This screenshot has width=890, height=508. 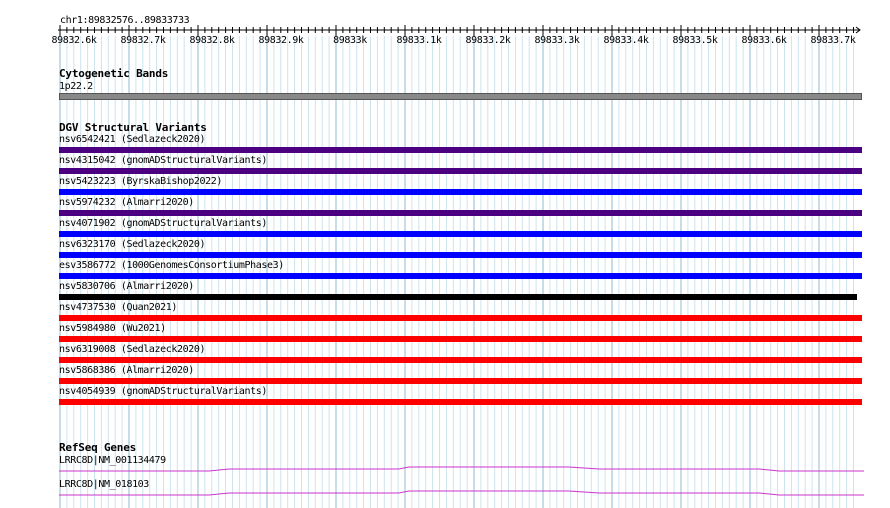 I want to click on ruler-tick-label: 89833.5k, so click(x=695, y=40).